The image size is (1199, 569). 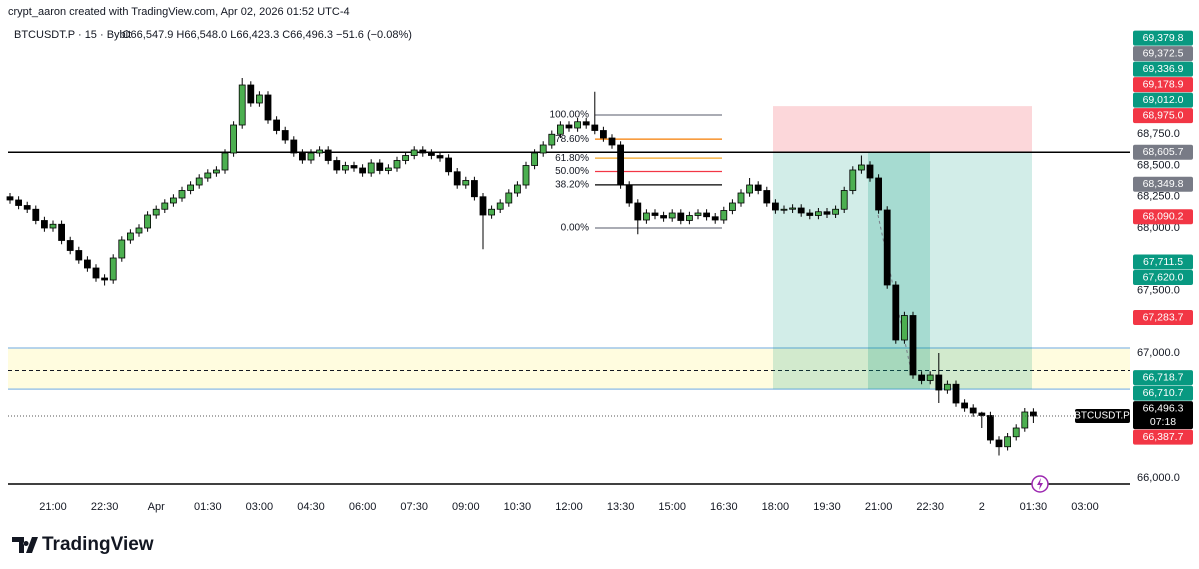 What do you see at coordinates (1163, 277) in the screenshot?
I see `price-tag-text: 67,620.0` at bounding box center [1163, 277].